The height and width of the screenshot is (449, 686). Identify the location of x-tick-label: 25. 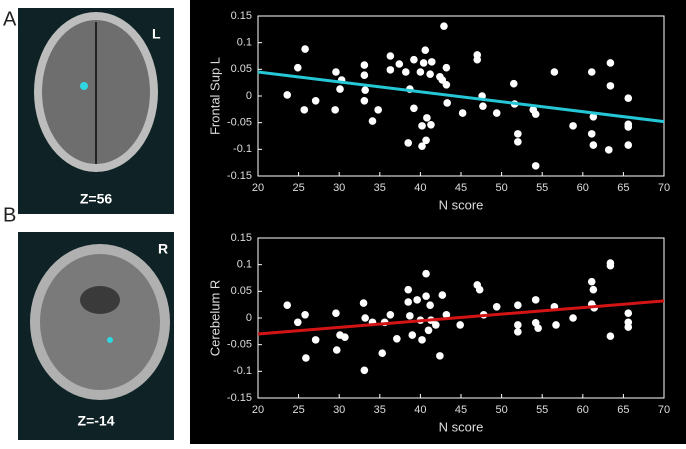
(298, 410).